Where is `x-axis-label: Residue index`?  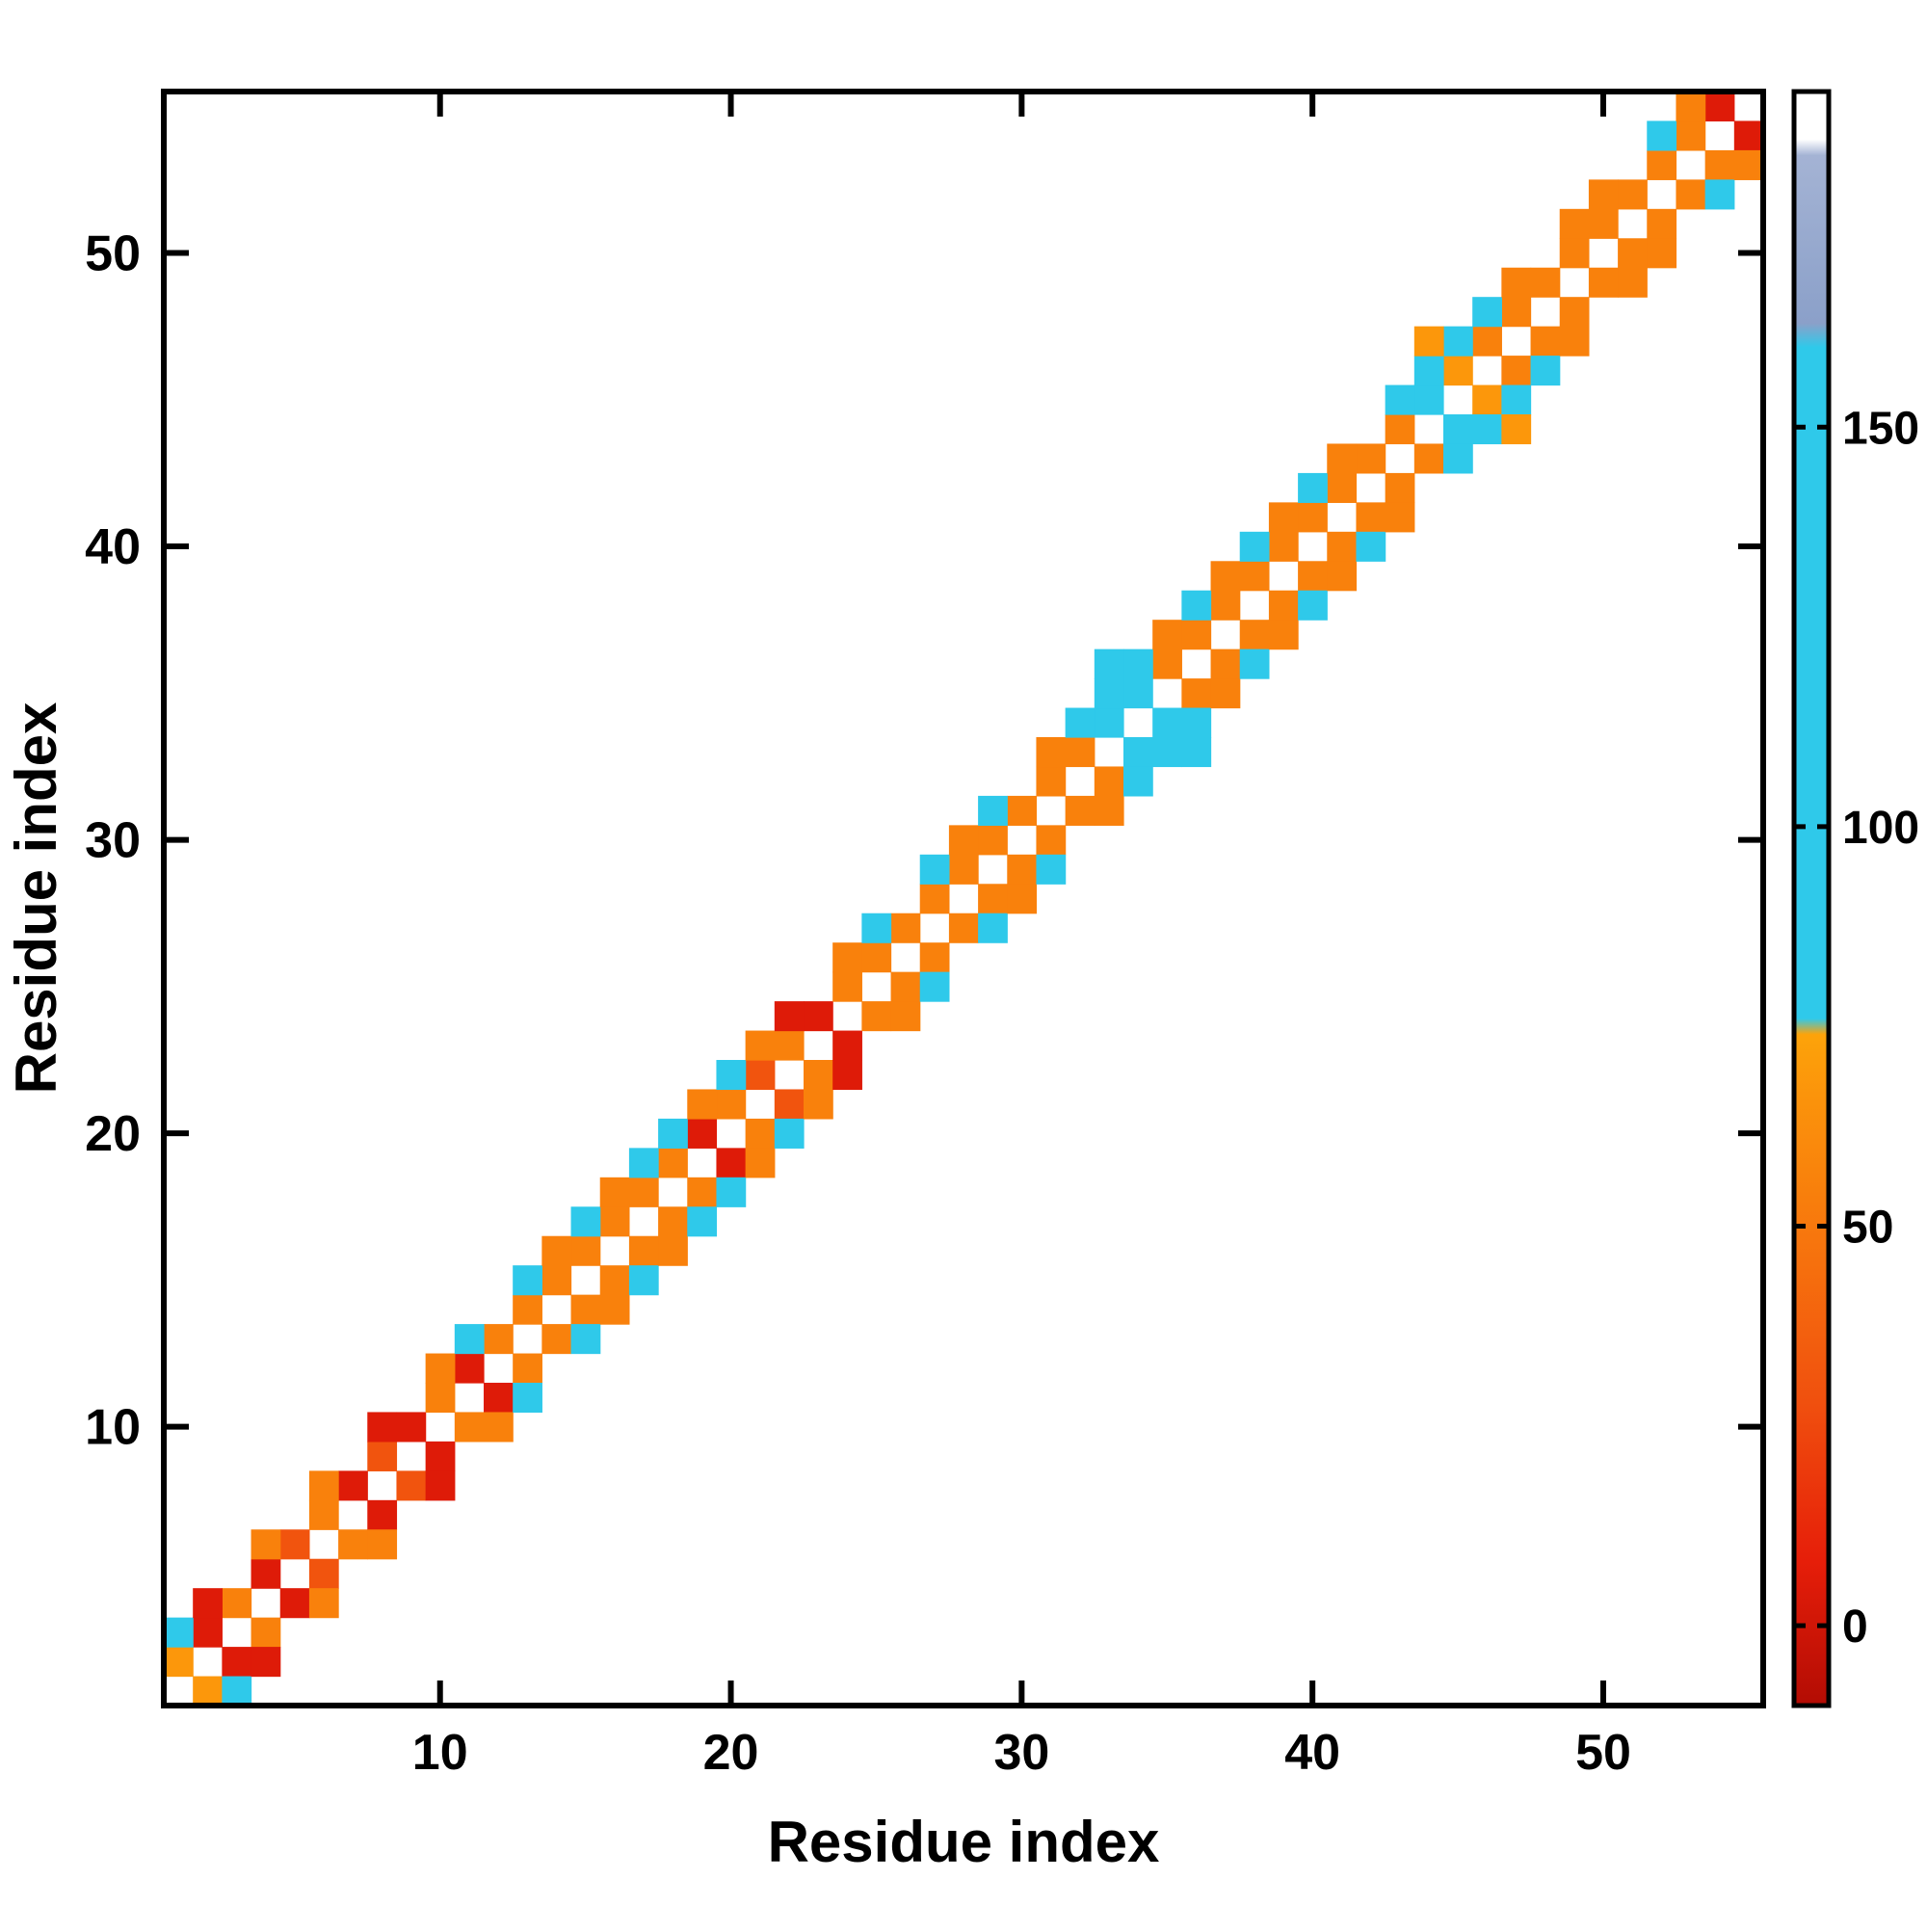
x-axis-label: Residue index is located at coordinates (964, 1842).